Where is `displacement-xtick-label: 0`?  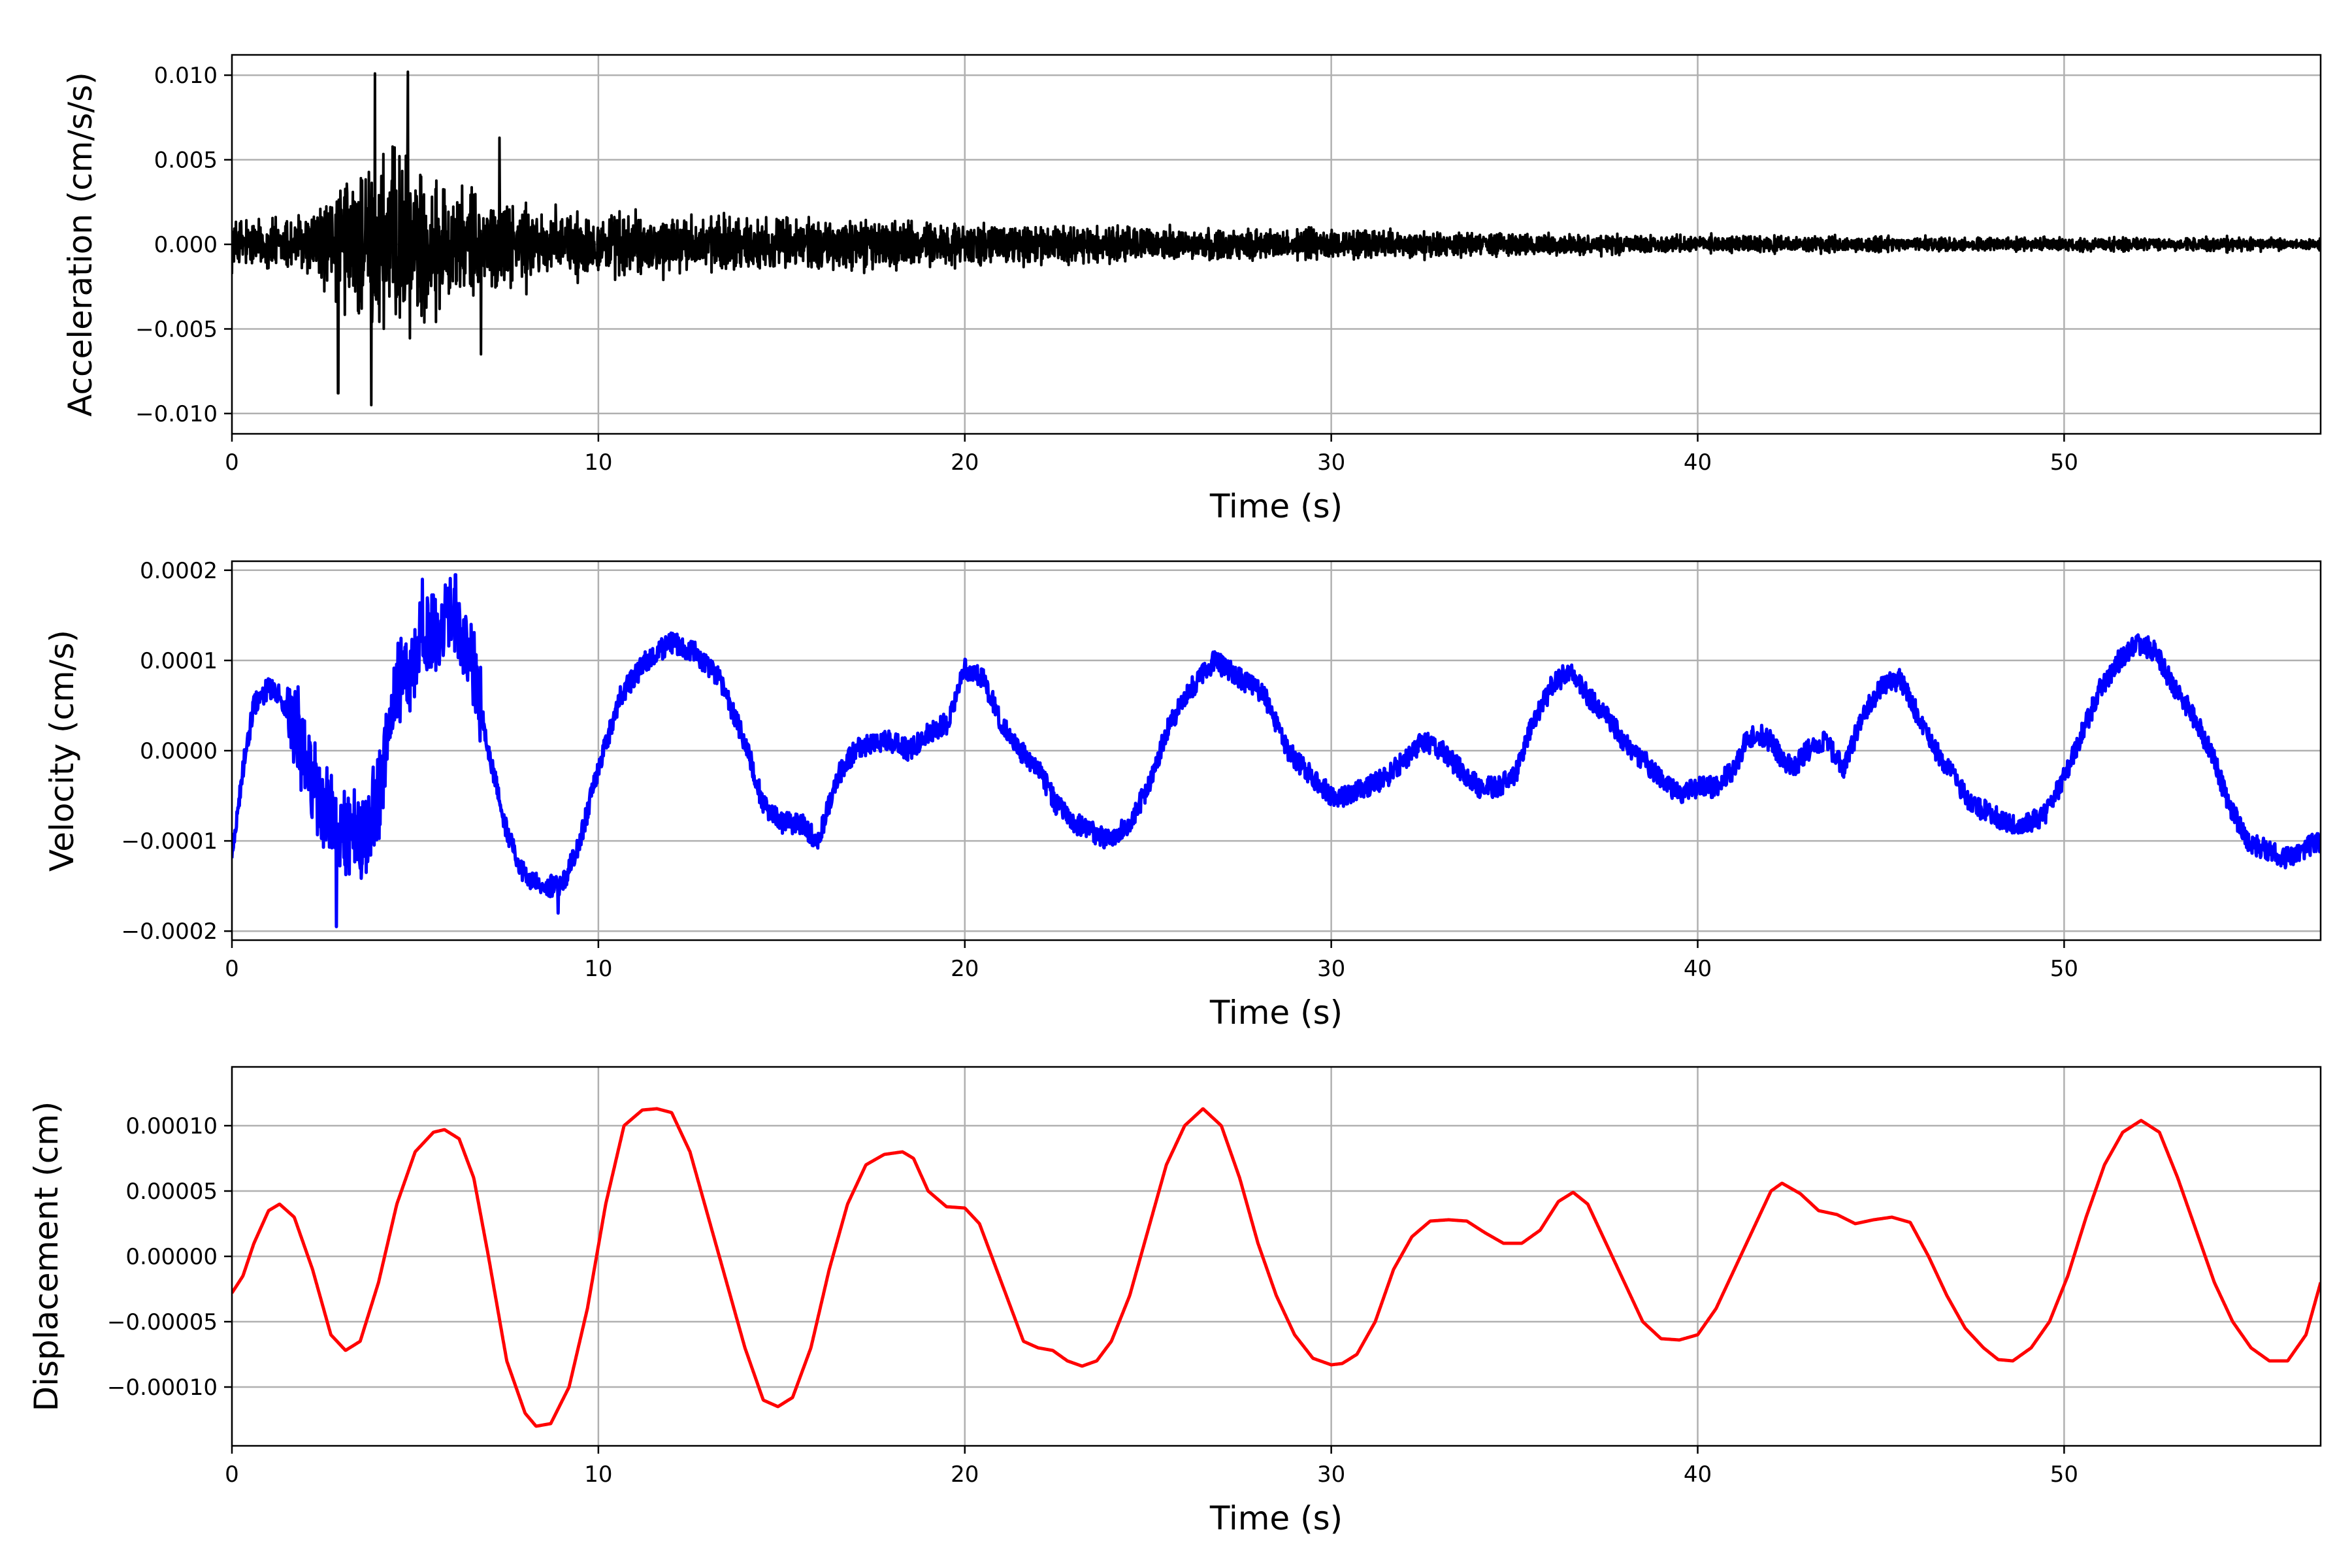
displacement-xtick-label: 0 is located at coordinates (232, 1475).